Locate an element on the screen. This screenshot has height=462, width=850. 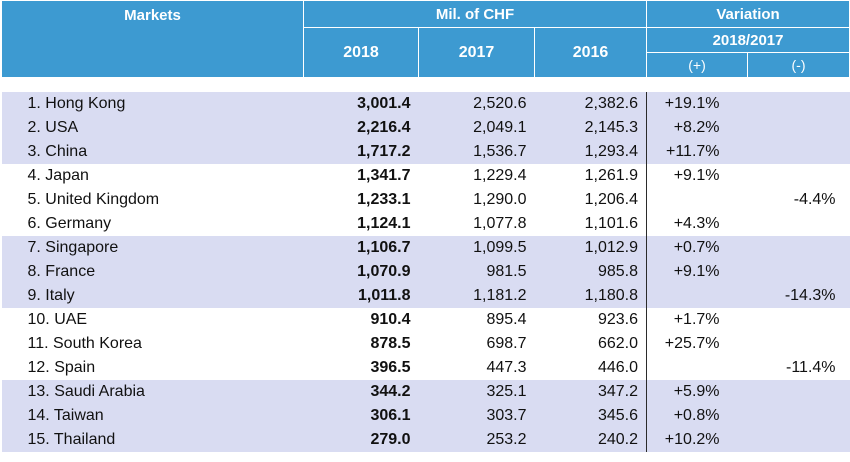
value-2018-cell: 1,124.1 is located at coordinates (361, 224).